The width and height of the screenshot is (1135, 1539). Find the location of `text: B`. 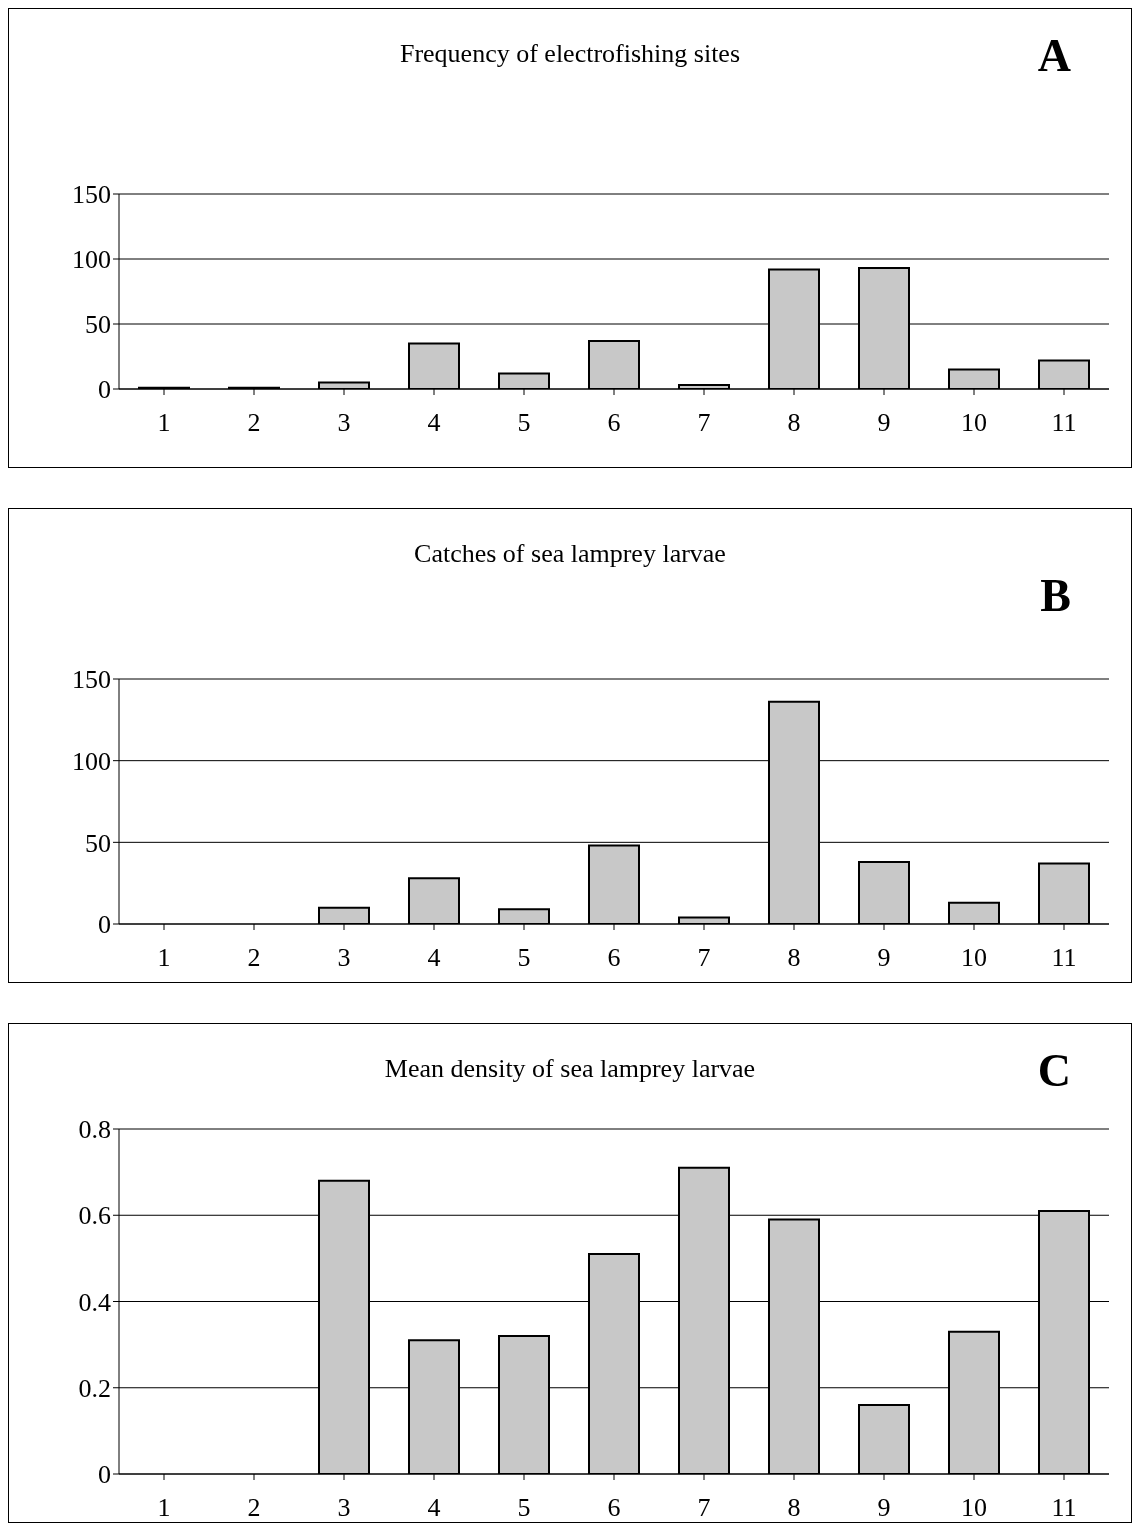

text: B is located at coordinates (1055, 595).